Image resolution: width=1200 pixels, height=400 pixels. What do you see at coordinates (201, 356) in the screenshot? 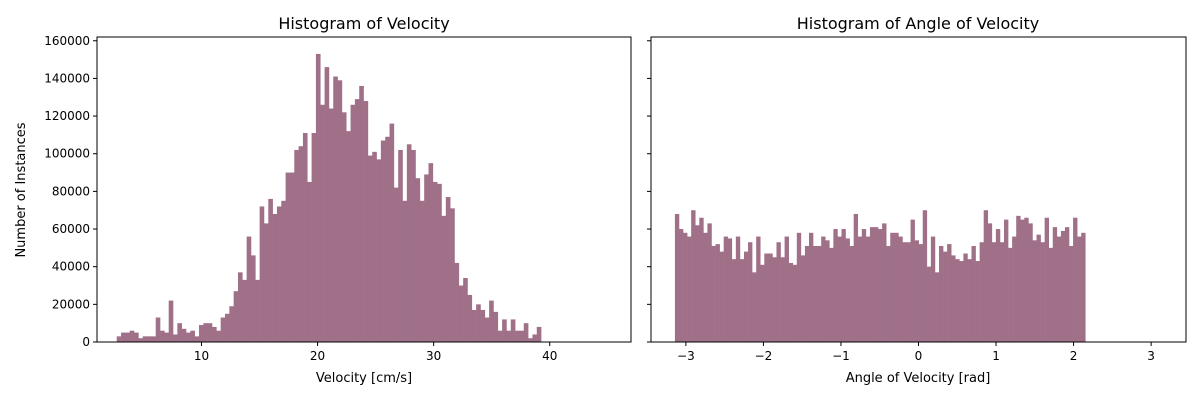
I see `x-tick-label: 10` at bounding box center [201, 356].